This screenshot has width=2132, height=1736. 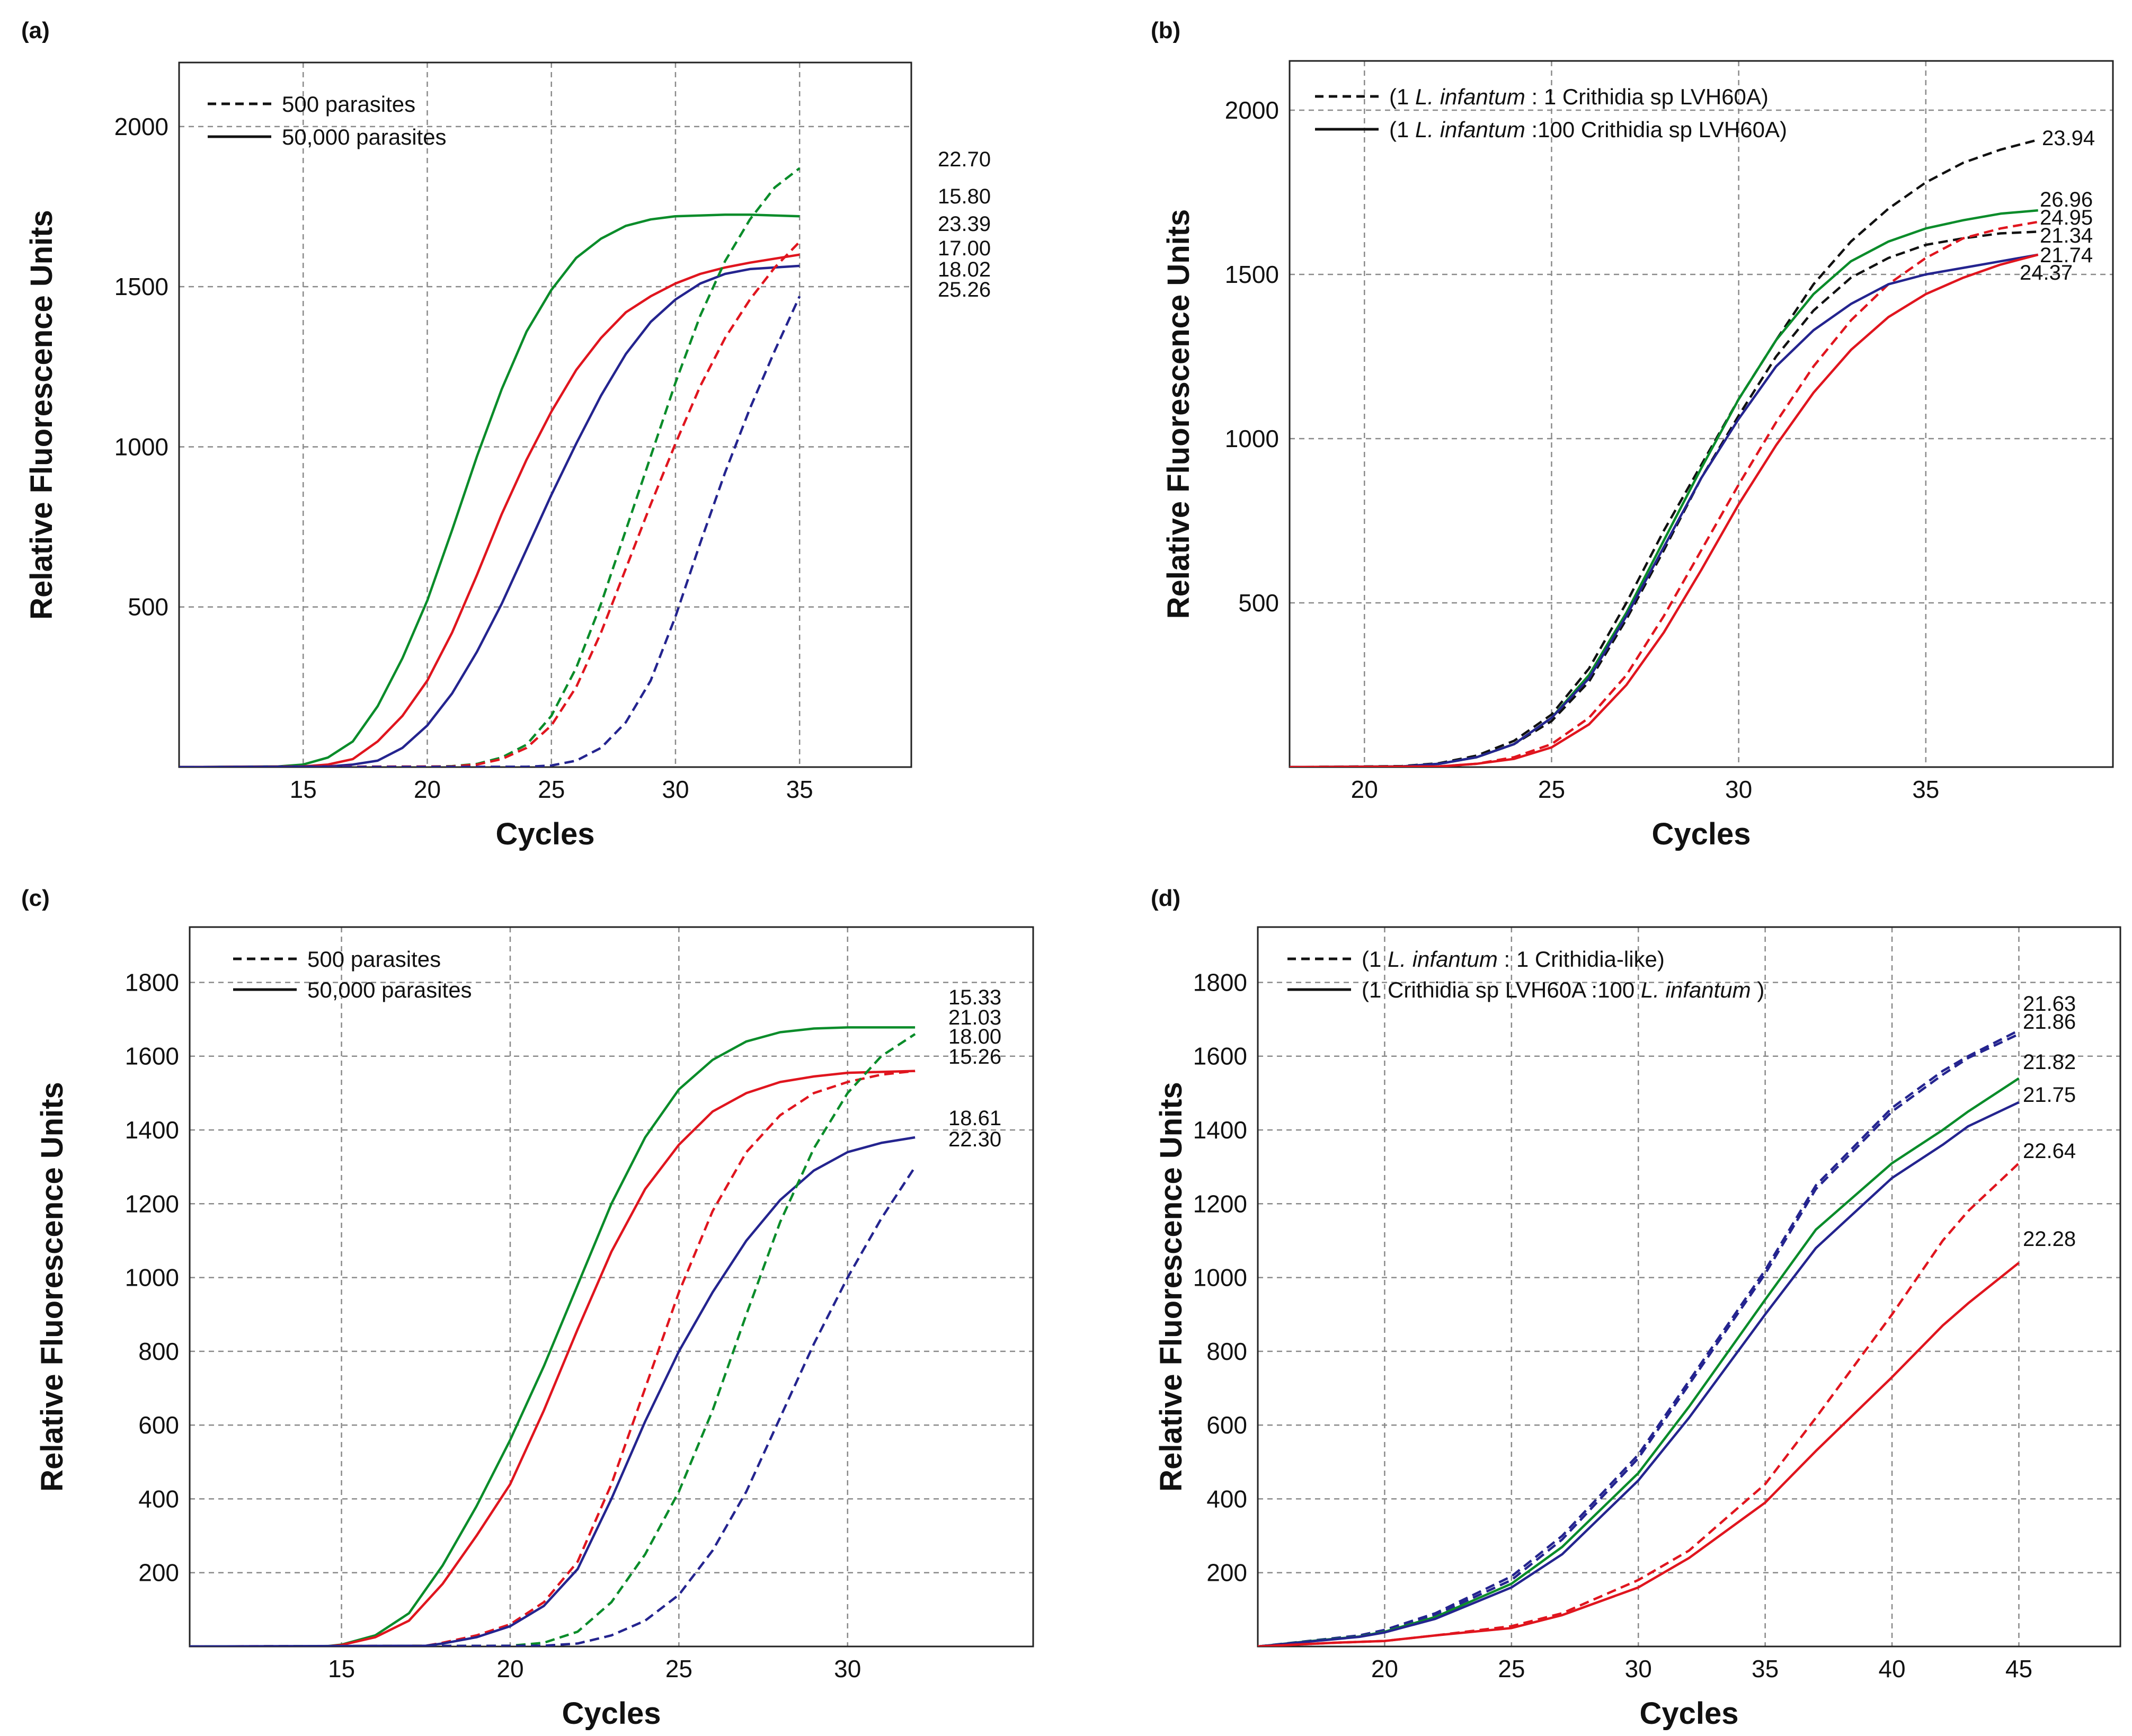 I want to click on x-tick-label: 45, so click(x=2019, y=1668).